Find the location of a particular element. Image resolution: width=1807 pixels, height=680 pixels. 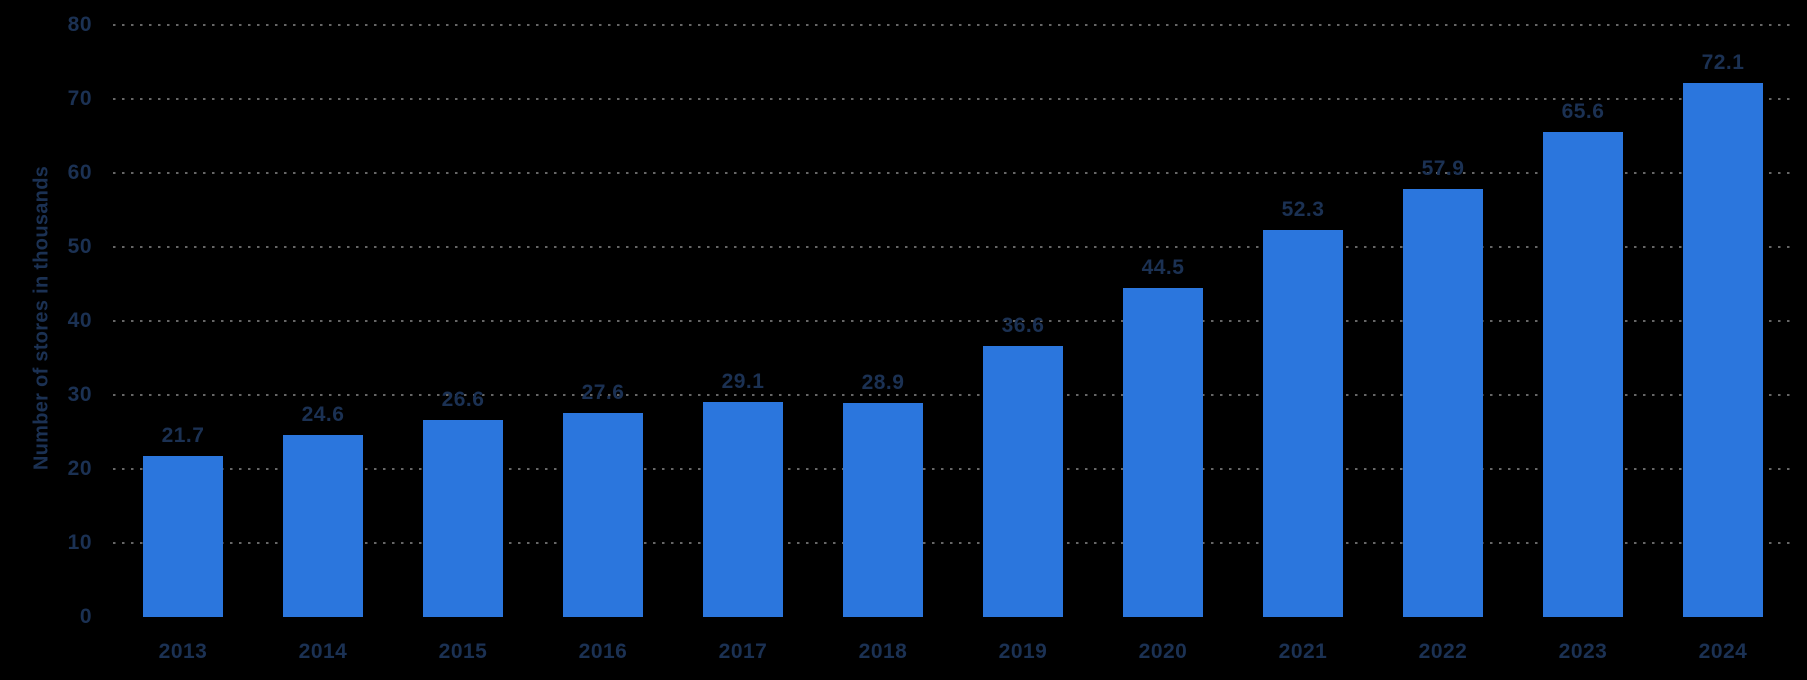

value-label-2022: 57.9 is located at coordinates (1443, 168).